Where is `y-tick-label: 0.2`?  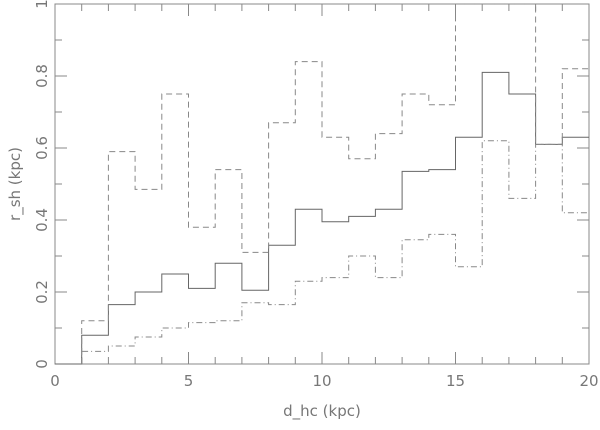 y-tick-label: 0.2 is located at coordinates (42, 292).